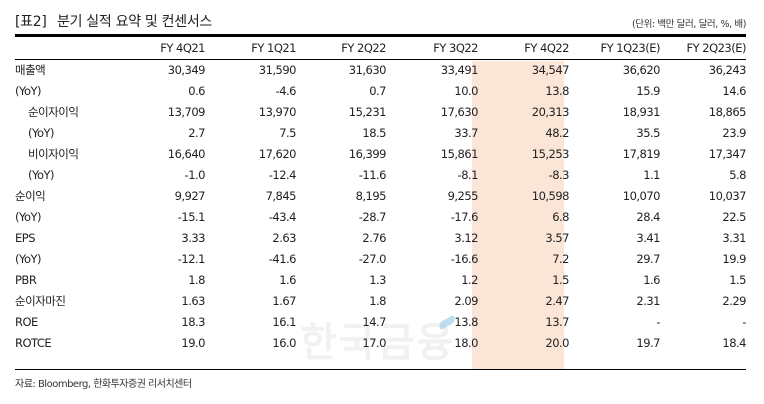 This screenshot has width=764, height=404. What do you see at coordinates (186, 111) in the screenshot?
I see `table-cell: 13,709` at bounding box center [186, 111].